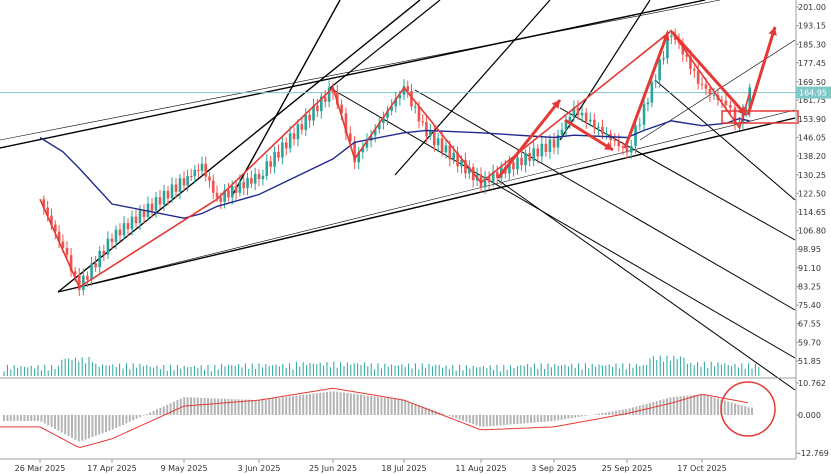 Image resolution: width=831 pixels, height=474 pixels. What do you see at coordinates (40, 468) in the screenshot?
I see `x-tick-label: 26 Mar 2025` at bounding box center [40, 468].